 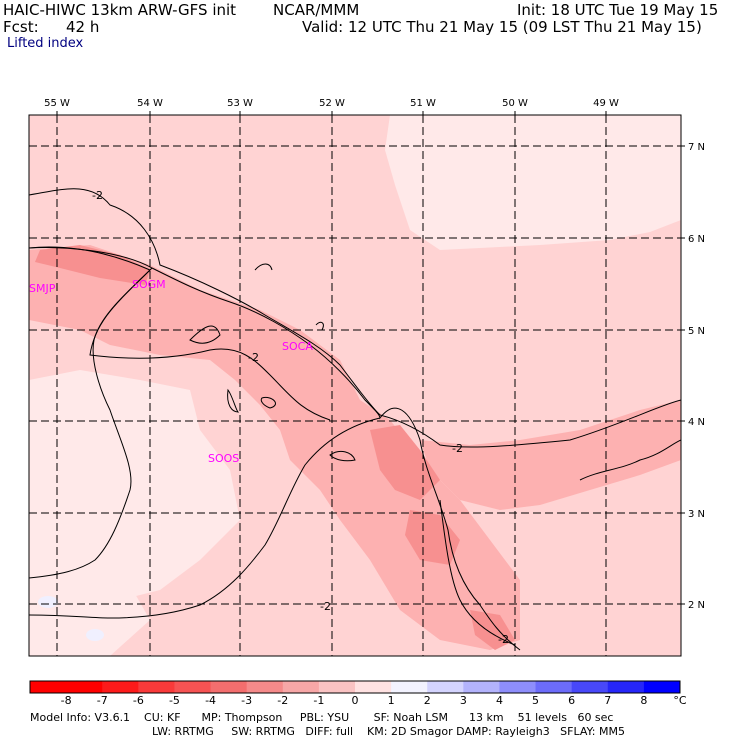 I want to click on lon-label-52w: 52 W, so click(x=332, y=103).